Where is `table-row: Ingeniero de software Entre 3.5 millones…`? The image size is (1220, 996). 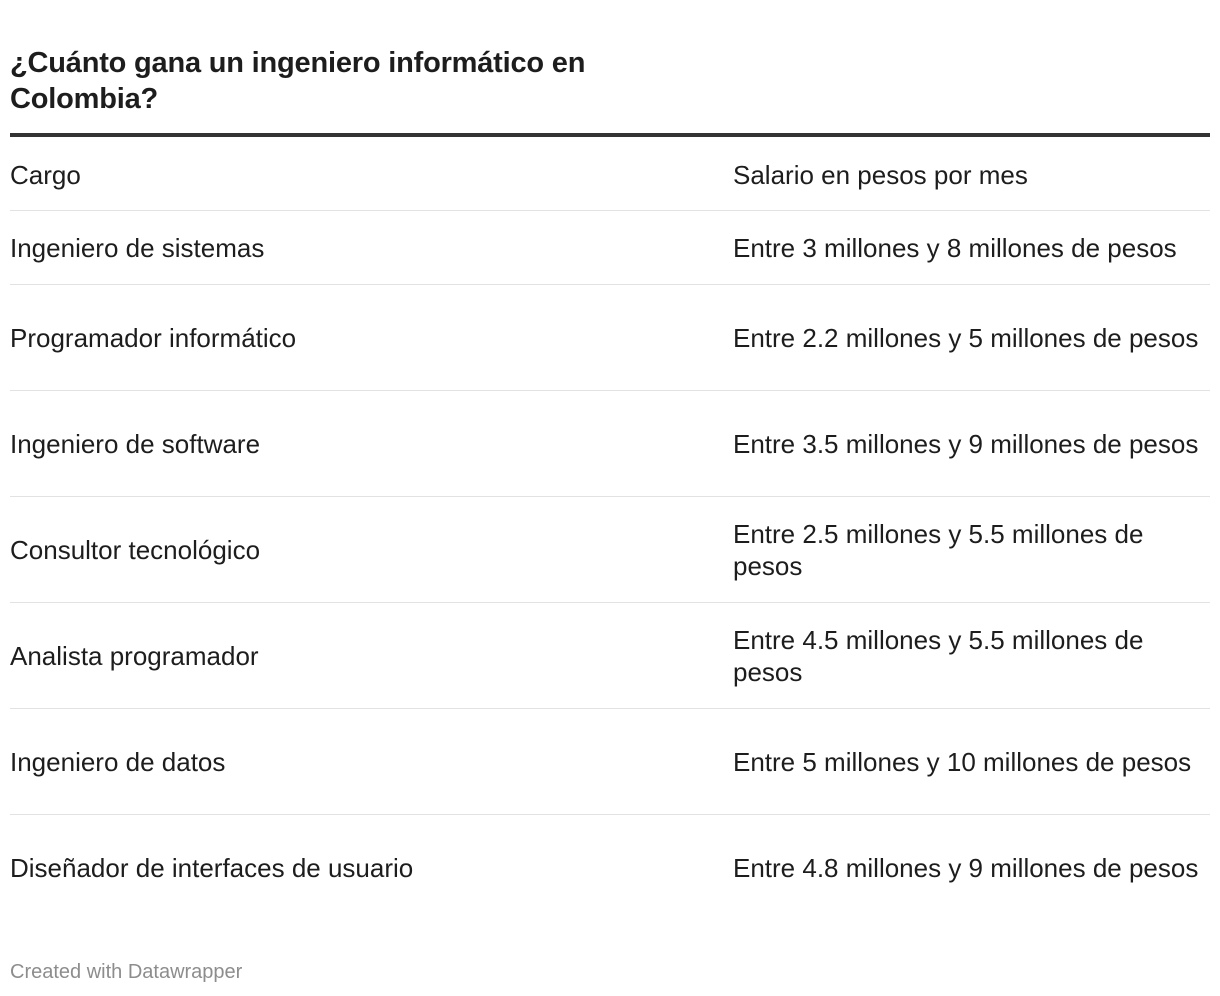 table-row: Ingeniero de software Entre 3.5 millones… is located at coordinates (610, 444).